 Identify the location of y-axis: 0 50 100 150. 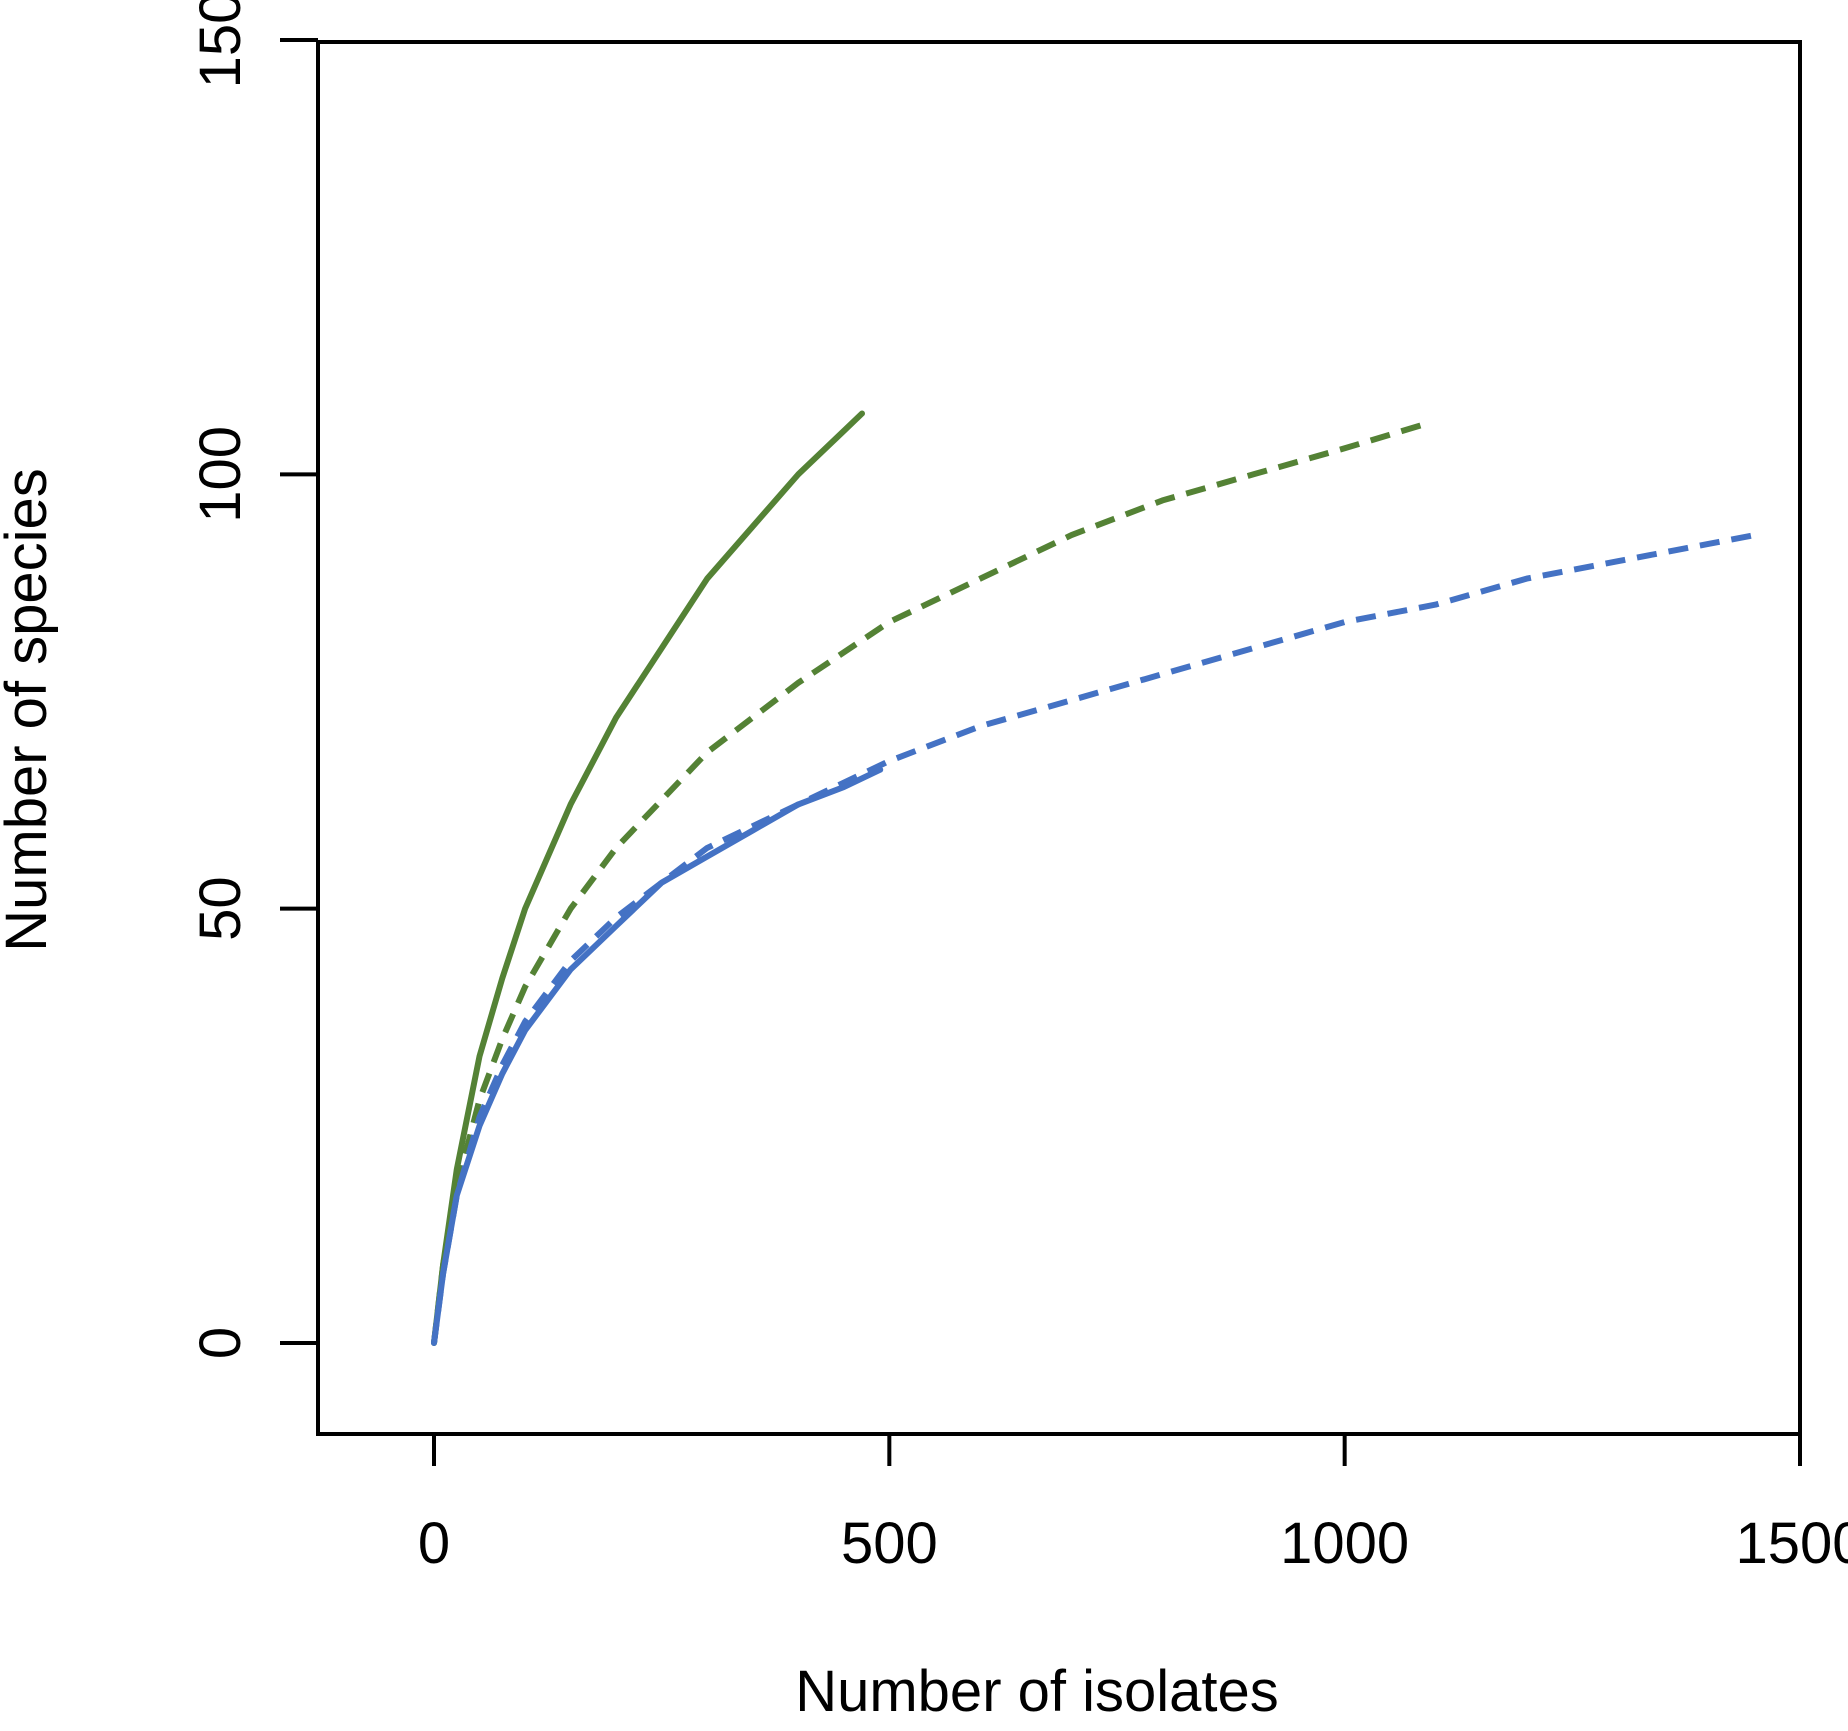
(254, 679).